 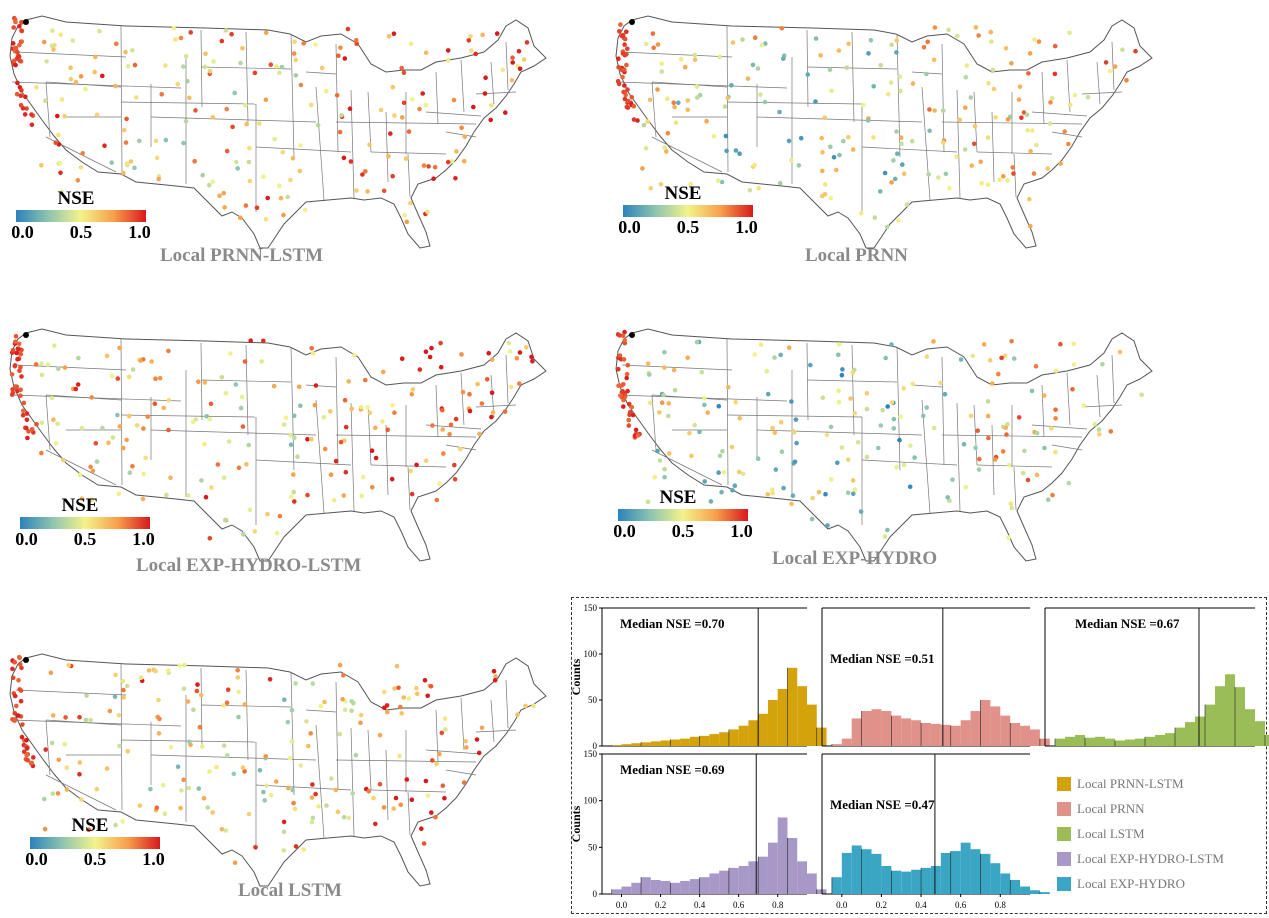 What do you see at coordinates (881, 905) in the screenshot?
I see `x-tick-label: 0.2` at bounding box center [881, 905].